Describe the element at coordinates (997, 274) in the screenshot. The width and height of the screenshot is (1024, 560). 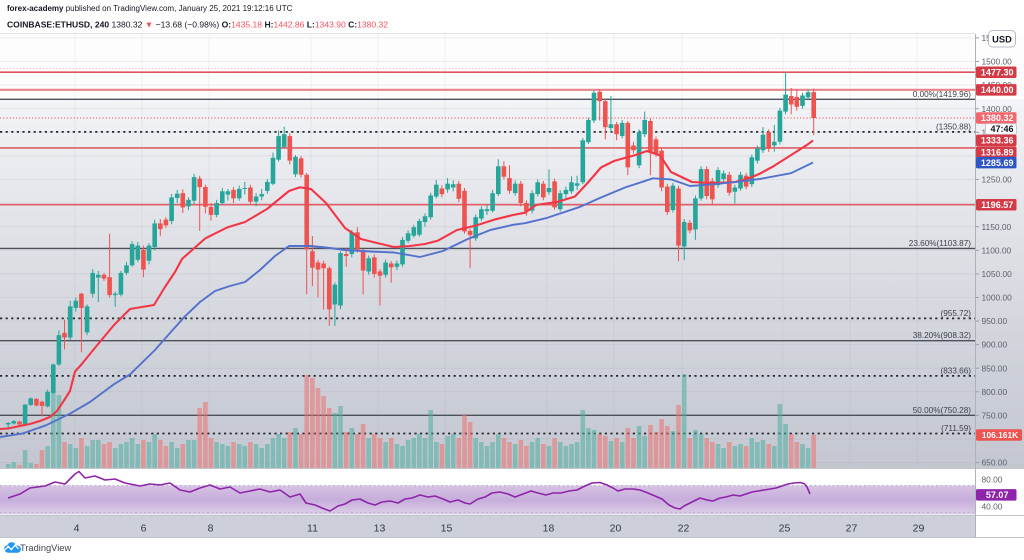
I see `svg-text: 1050.00` at that location.